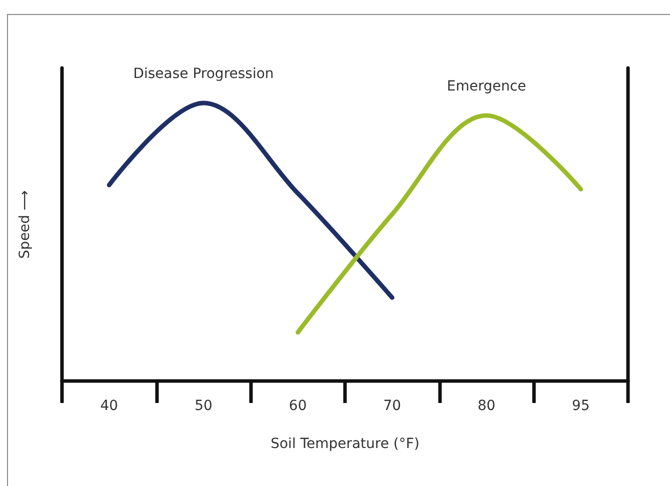 This screenshot has width=670, height=486. What do you see at coordinates (203, 74) in the screenshot?
I see `text: Disease Progression` at bounding box center [203, 74].